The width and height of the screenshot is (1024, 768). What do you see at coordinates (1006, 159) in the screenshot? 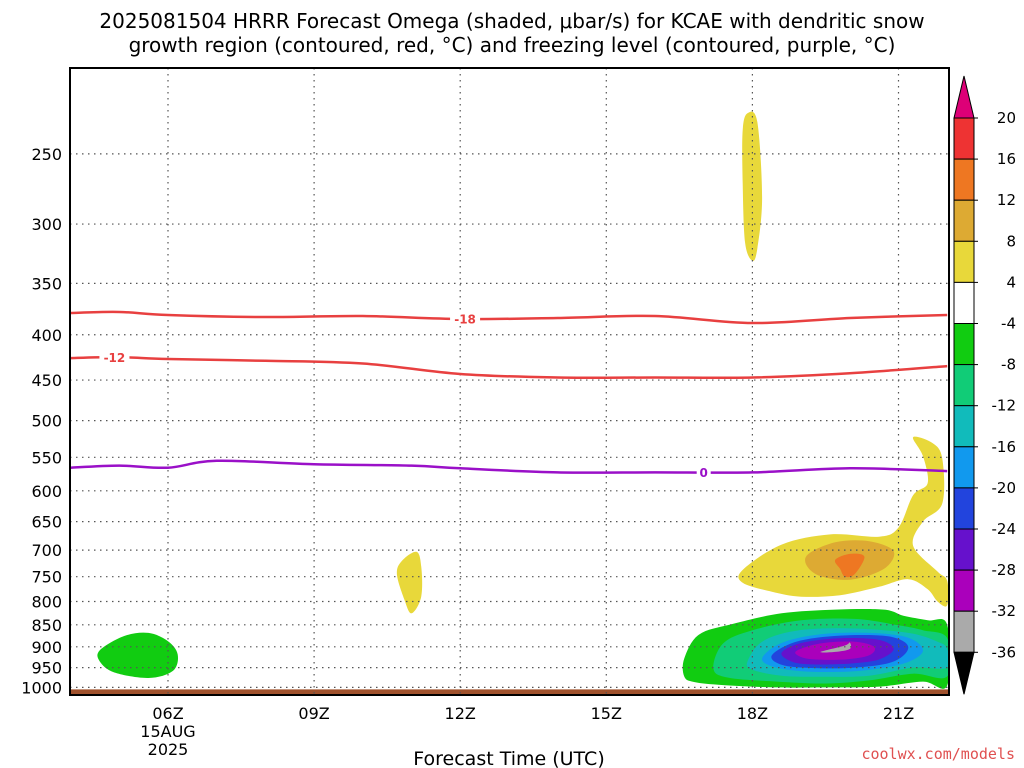
I see `colorbar-tick-label: 16` at bounding box center [1006, 159].